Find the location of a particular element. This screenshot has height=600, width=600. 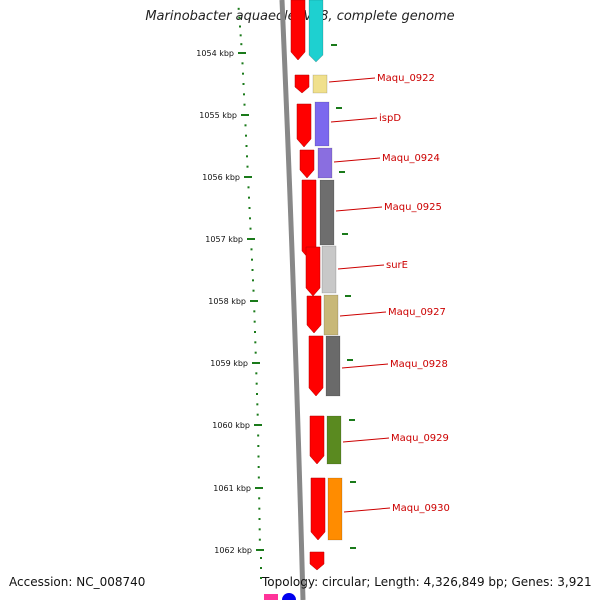

backbone-curve is located at coordinates (292, 300).